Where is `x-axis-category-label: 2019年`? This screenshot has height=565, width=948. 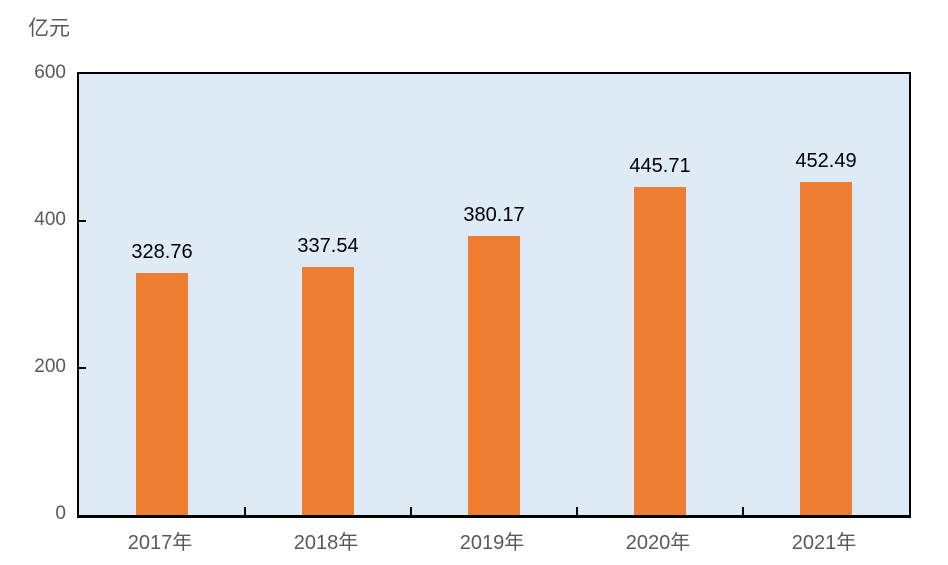
x-axis-category-label: 2019年 is located at coordinates (492, 543).